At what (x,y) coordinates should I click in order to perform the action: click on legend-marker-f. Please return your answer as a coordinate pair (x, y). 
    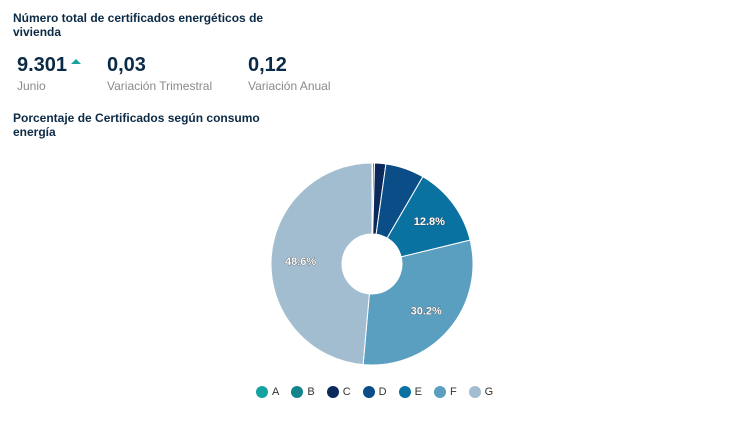
    Looking at the image, I should click on (439, 392).